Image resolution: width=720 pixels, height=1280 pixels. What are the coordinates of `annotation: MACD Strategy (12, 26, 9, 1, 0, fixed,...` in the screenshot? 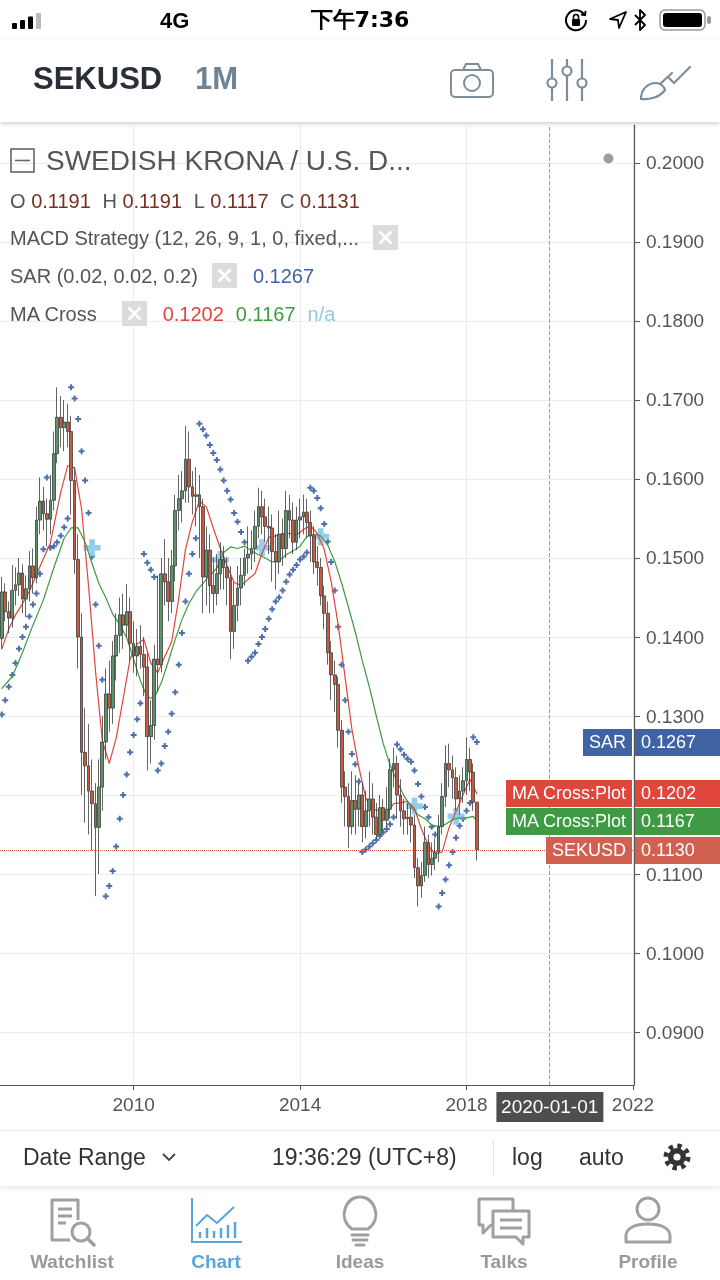 It's located at (185, 238).